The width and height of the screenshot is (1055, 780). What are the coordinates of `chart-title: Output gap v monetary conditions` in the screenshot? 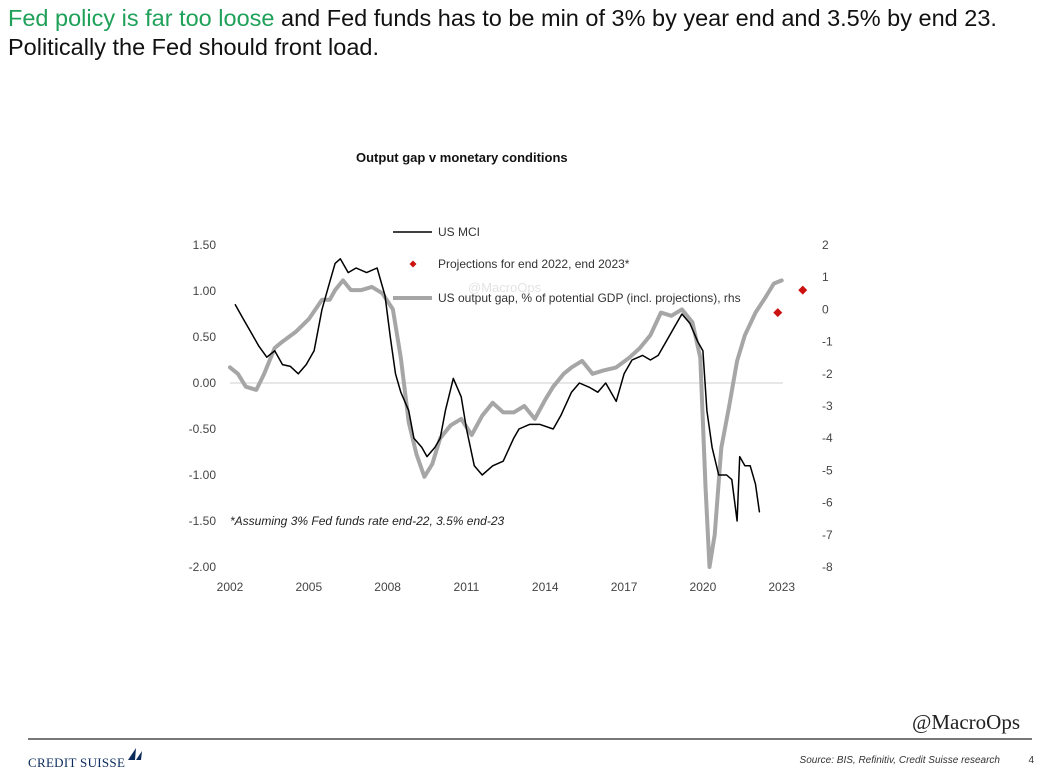 It's located at (462, 157).